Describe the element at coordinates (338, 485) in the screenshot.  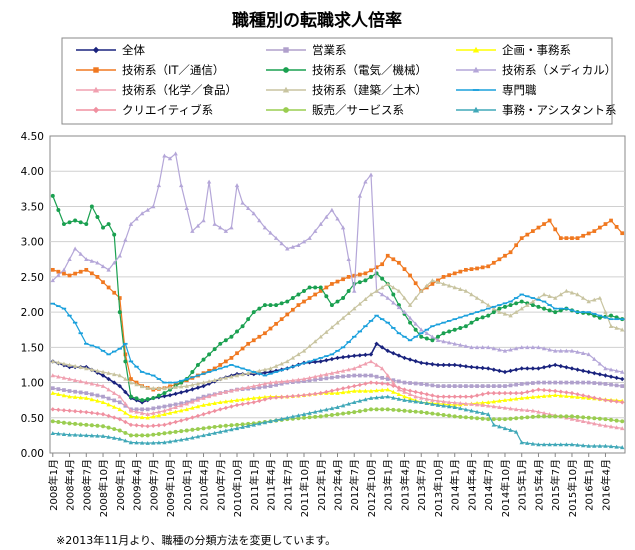
I see `x-tick-label: 2012年4月` at that location.